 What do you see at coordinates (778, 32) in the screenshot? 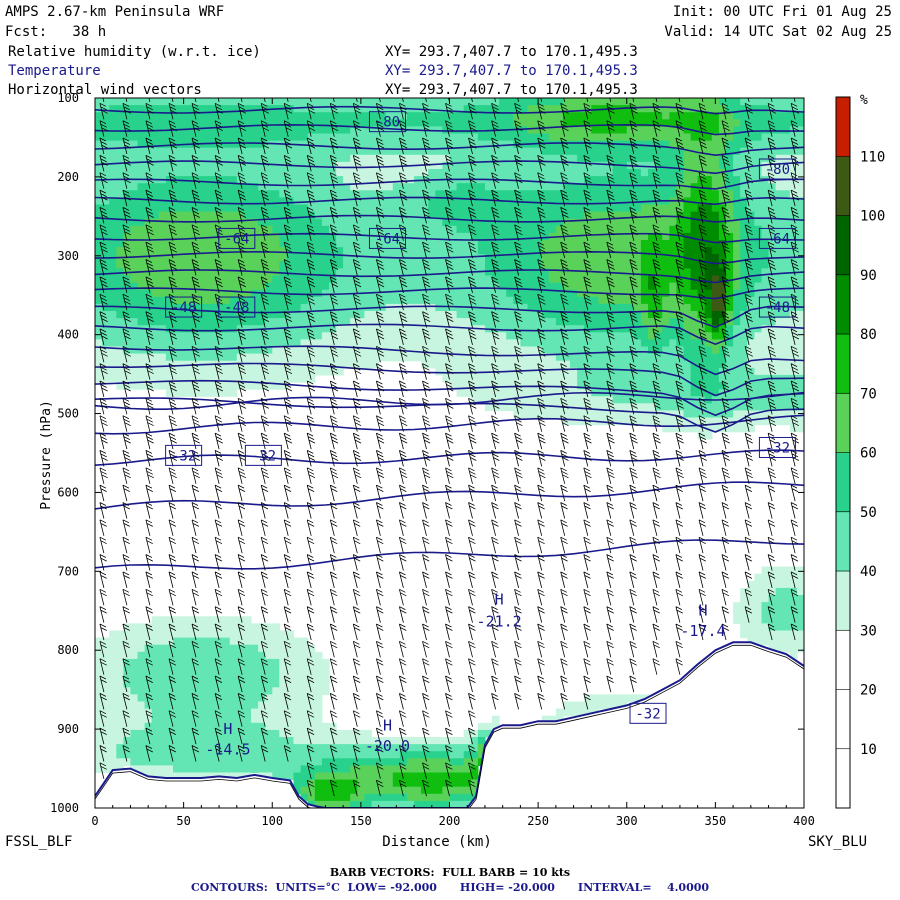
I see `valid-time: Valid: 14 UTC Sat 02 Aug 25` at bounding box center [778, 32].